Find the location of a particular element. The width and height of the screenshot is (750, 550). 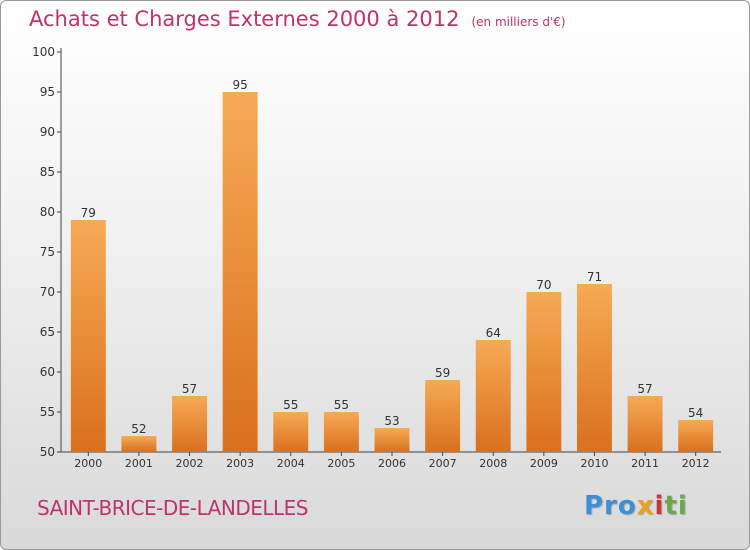

x-tick-label: 2012 is located at coordinates (696, 463).